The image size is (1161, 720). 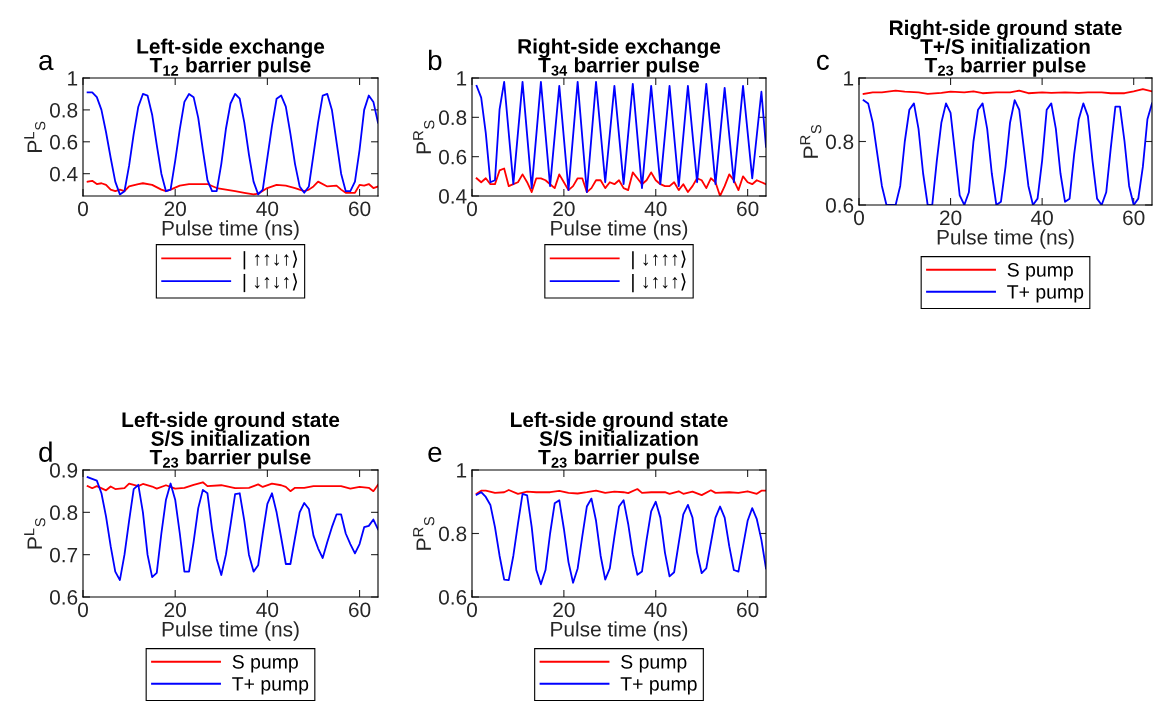 I want to click on text: e, so click(x=435, y=454).